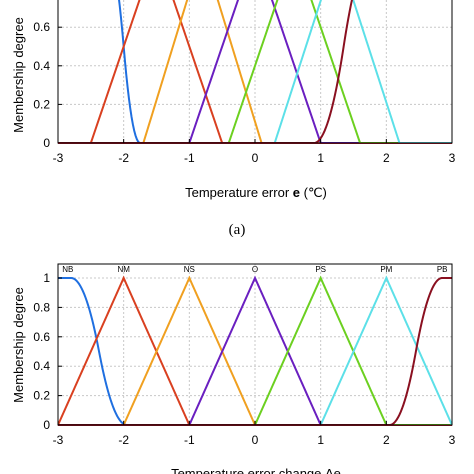 This screenshot has height=474, width=474. I want to click on chart-b-x-ticks: -3 -2 -1 0 1 2 3, so click(254, 434).